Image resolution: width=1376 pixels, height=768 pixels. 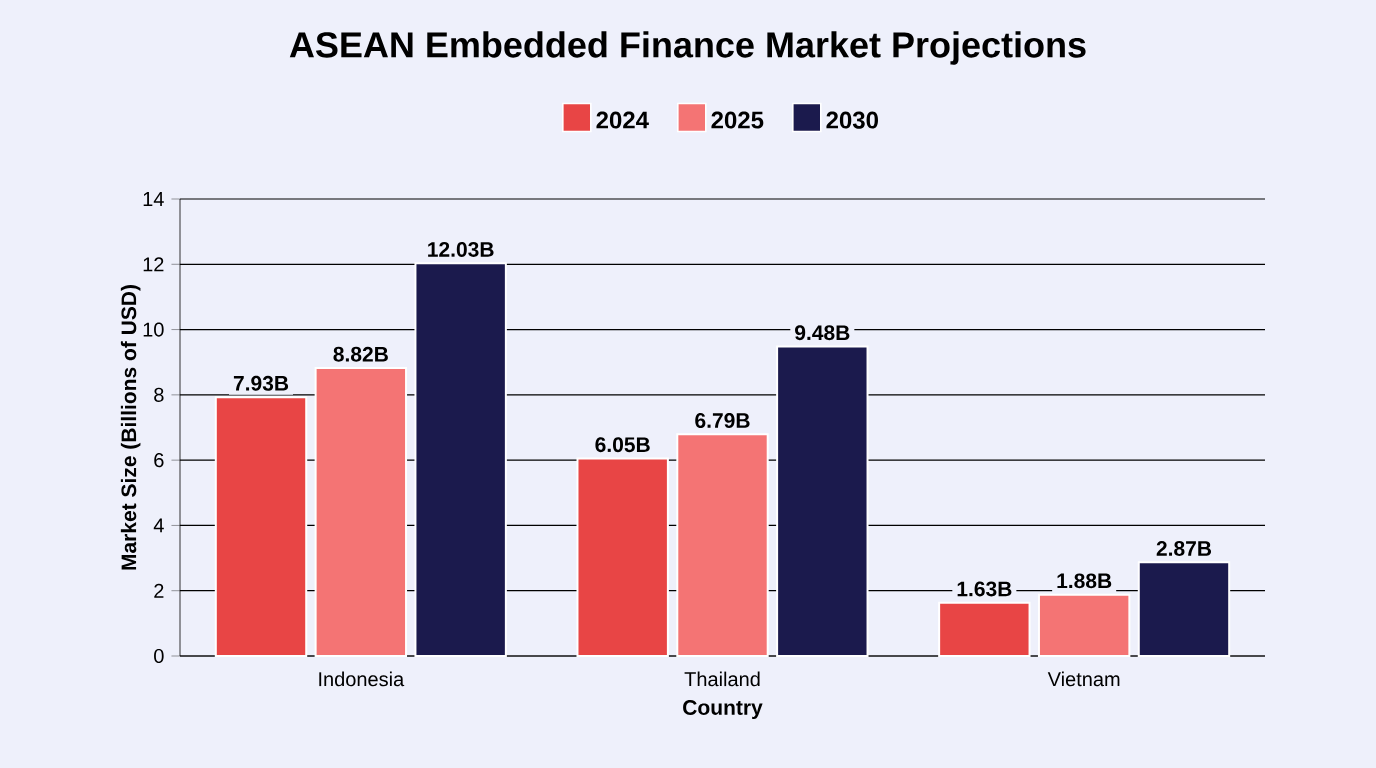 What do you see at coordinates (159, 656) in the screenshot?
I see `y-tick-label: 0` at bounding box center [159, 656].